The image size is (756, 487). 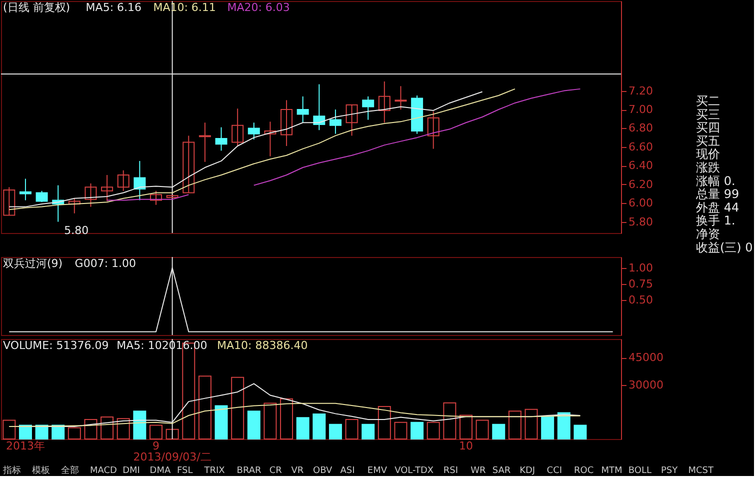 What do you see at coordinates (640, 299) in the screenshot?
I see `y-tick-label: 0.50` at bounding box center [640, 299].